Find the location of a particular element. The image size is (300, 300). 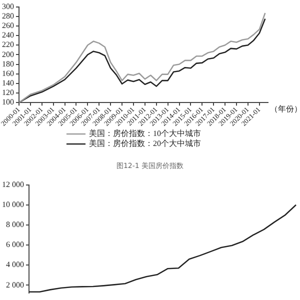

y-tick-label: 260 is located at coordinates (8, 25).